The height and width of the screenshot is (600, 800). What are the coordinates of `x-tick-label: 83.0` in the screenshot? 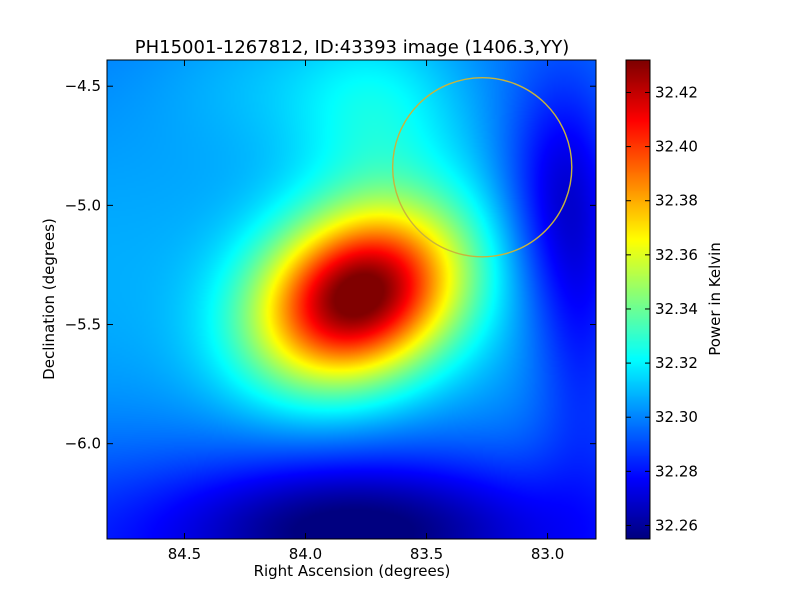 It's located at (547, 554).